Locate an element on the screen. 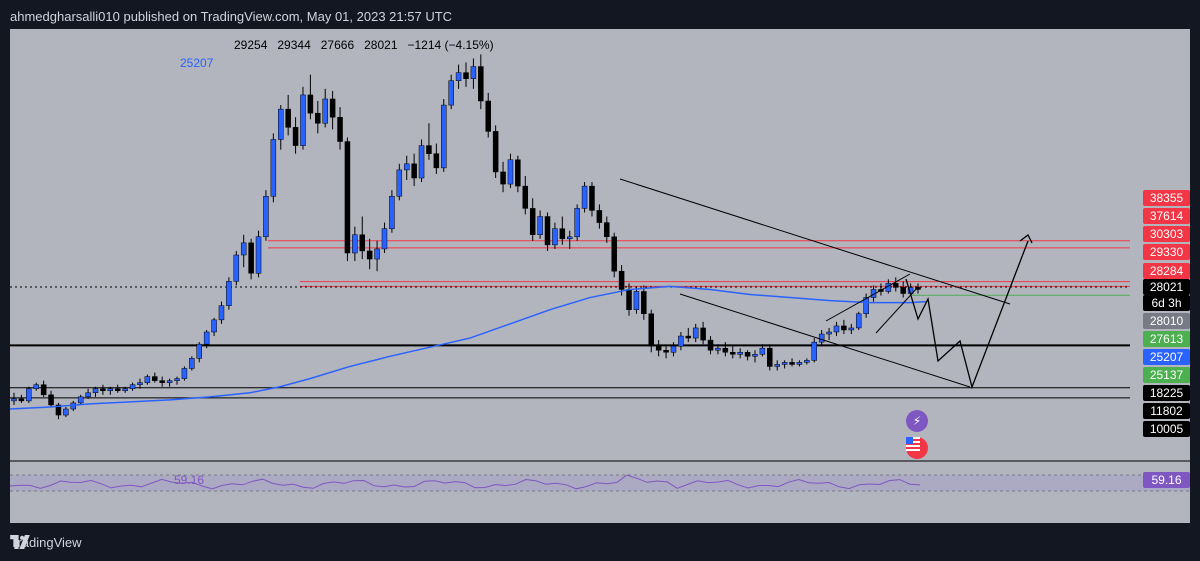 This screenshot has width=1200, height=561. price-tag-25137: 25137 is located at coordinates (1166, 375).